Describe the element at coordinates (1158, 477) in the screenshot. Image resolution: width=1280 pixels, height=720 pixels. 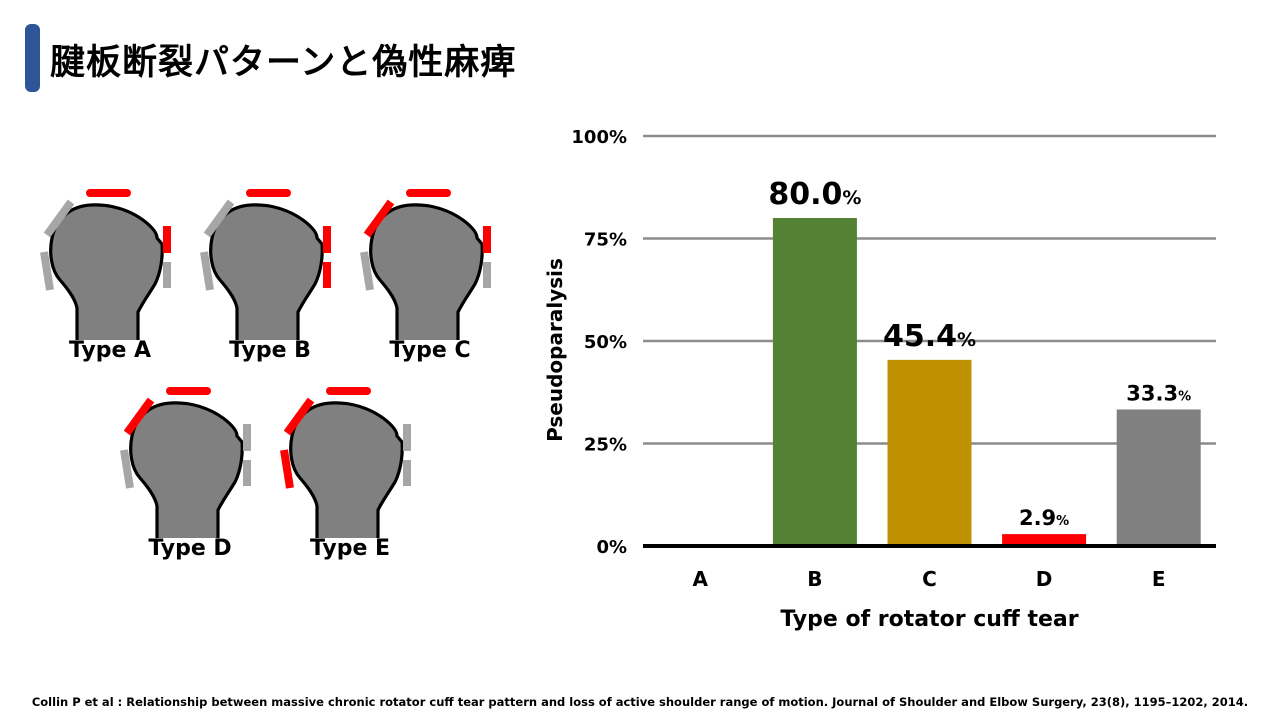
I see `bar-E` at that location.